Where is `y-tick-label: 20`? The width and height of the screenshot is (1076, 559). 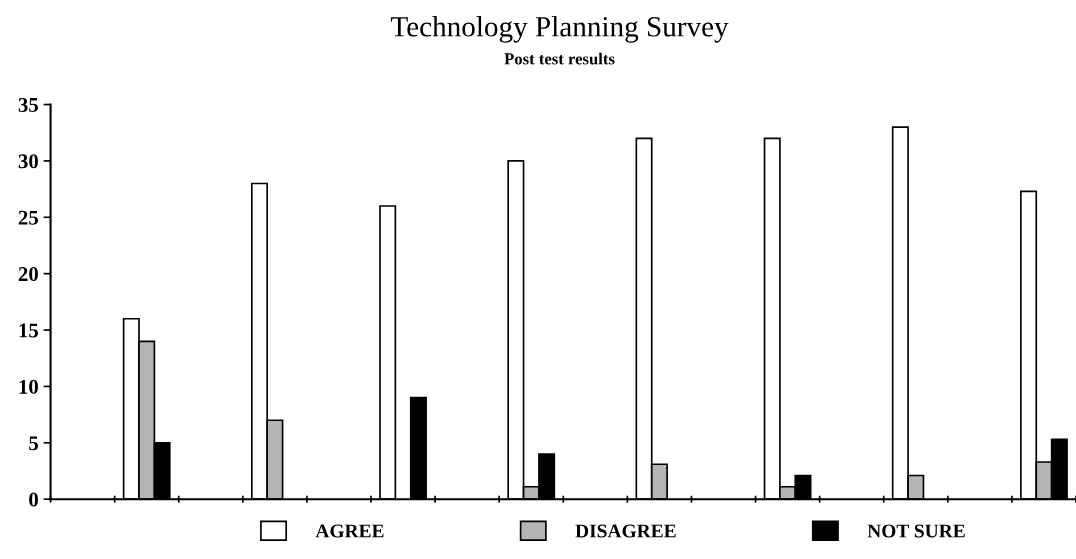 y-tick-label: 20 is located at coordinates (28, 274).